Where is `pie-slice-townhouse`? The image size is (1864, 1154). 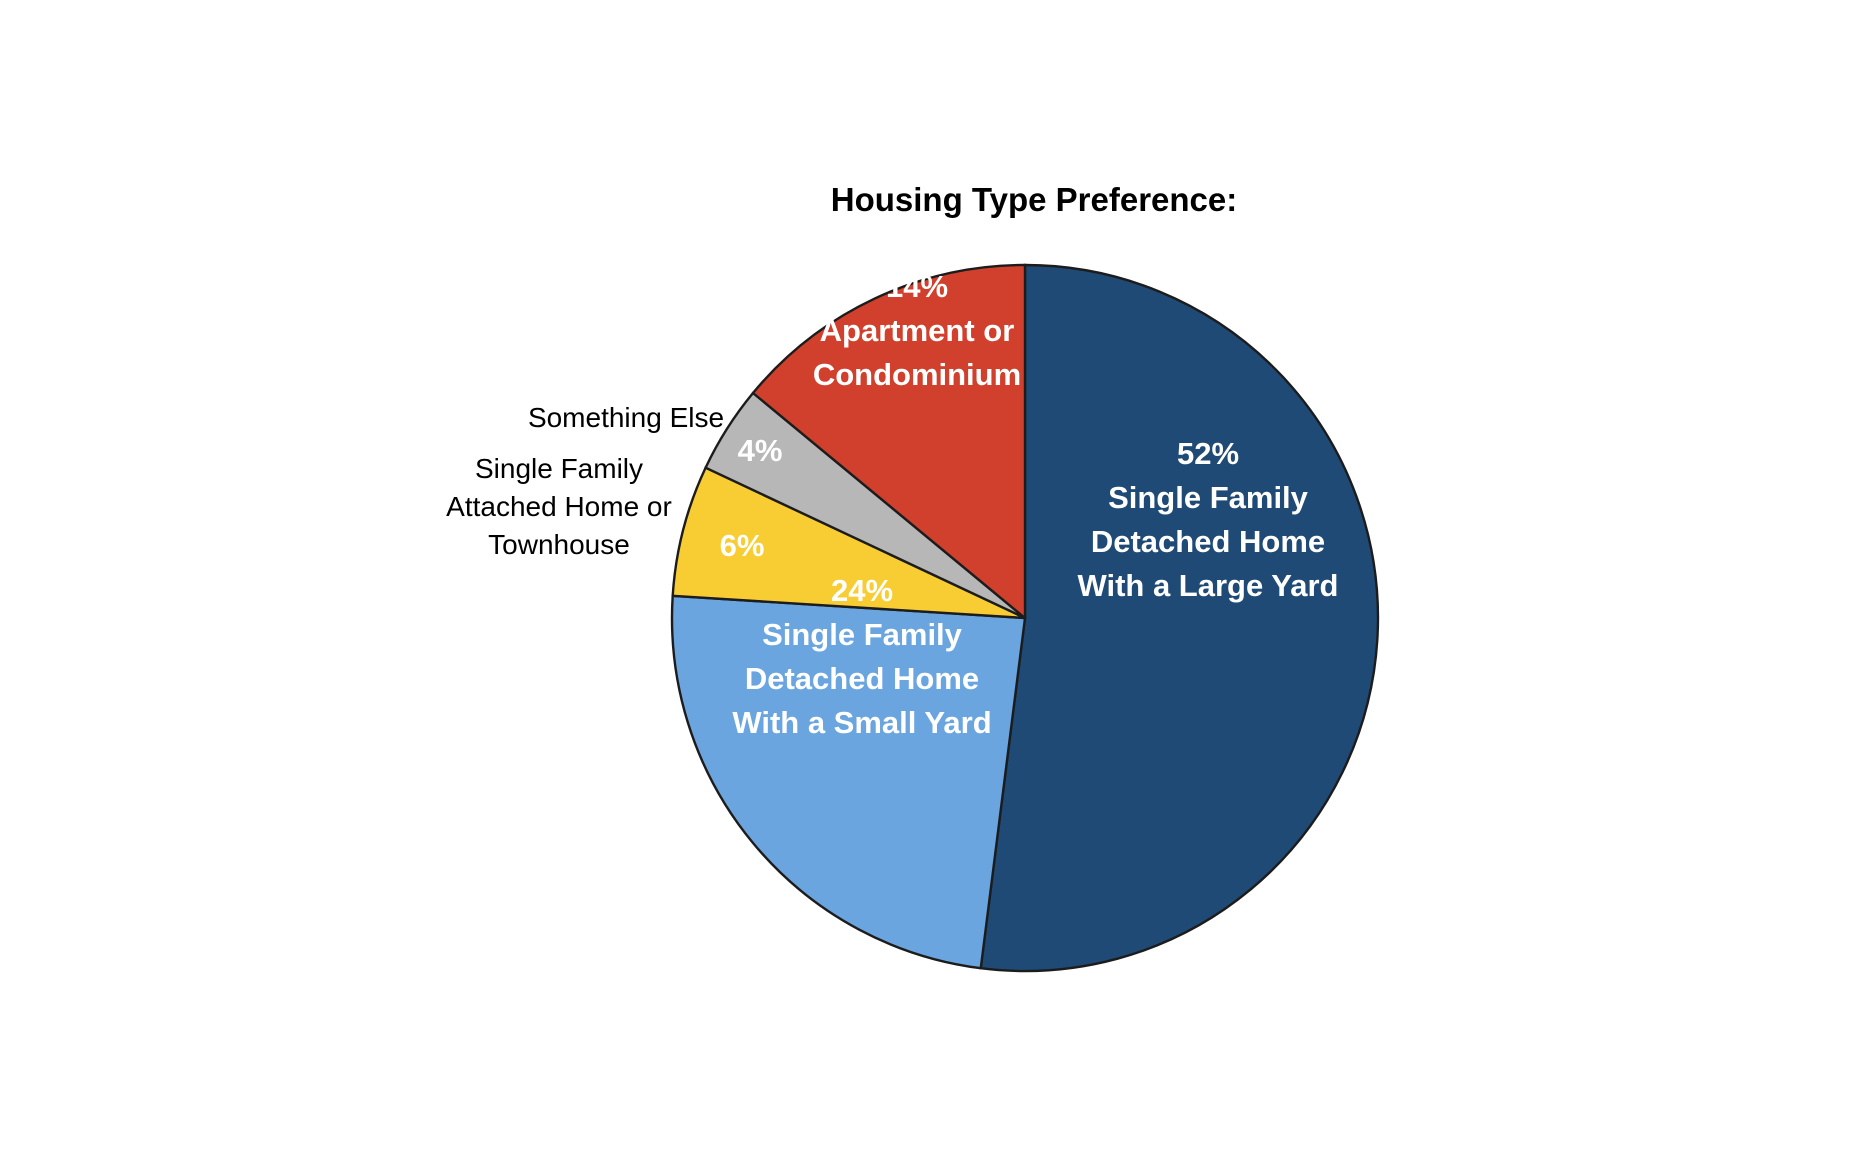
pie-slice-townhouse is located at coordinates (848, 543).